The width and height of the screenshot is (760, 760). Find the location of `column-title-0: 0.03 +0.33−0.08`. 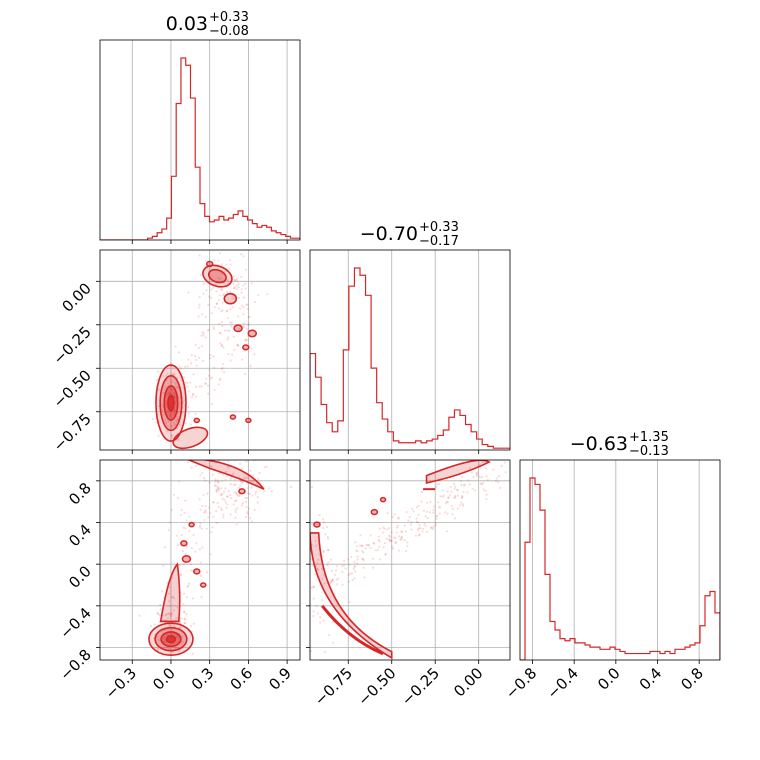

column-title-0: 0.03 +0.33−0.08 is located at coordinates (207, 24).